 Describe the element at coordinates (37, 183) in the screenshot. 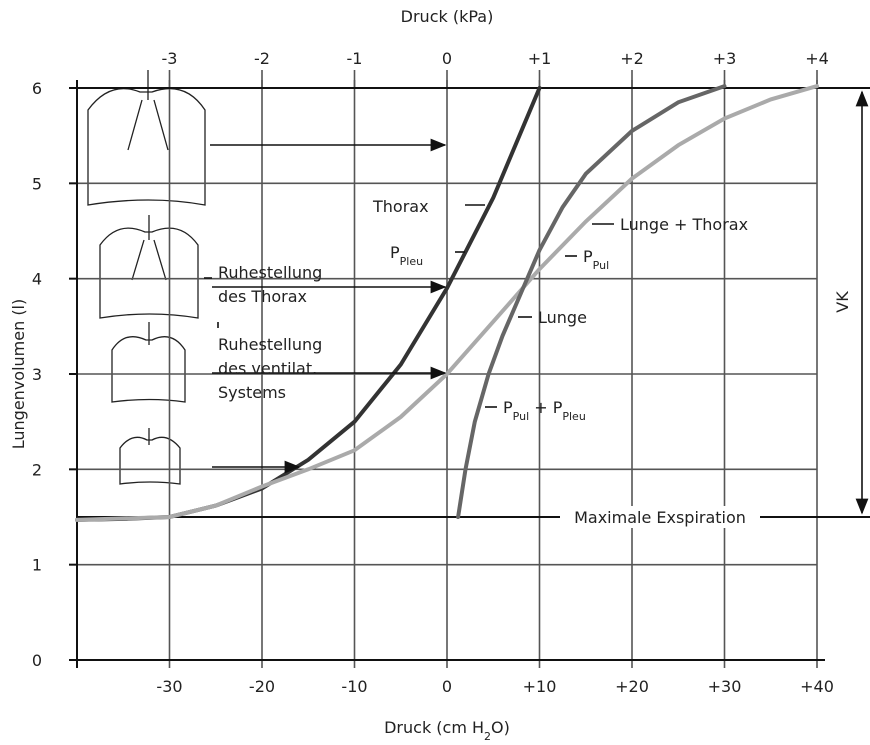

I see `y-tick-label: 5` at that location.